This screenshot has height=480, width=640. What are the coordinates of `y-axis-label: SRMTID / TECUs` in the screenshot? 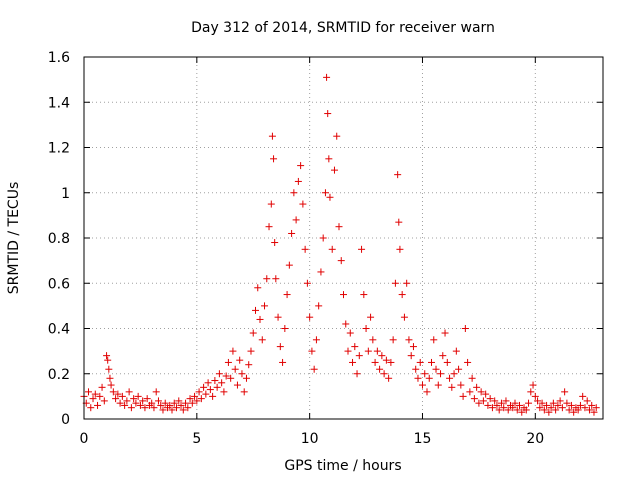 It's located at (14, 238).